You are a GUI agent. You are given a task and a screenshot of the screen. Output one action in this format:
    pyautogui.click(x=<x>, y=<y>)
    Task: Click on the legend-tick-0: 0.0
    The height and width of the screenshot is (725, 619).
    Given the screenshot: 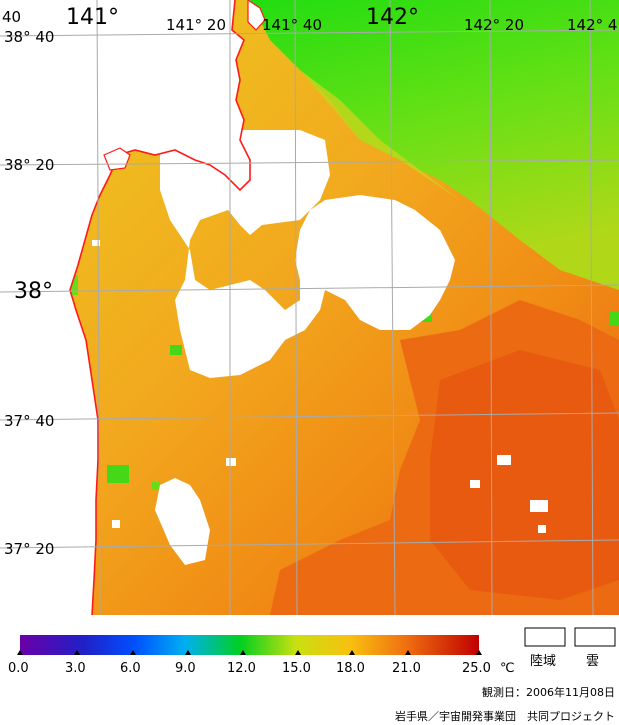 What is the action you would take?
    pyautogui.click(x=18, y=668)
    